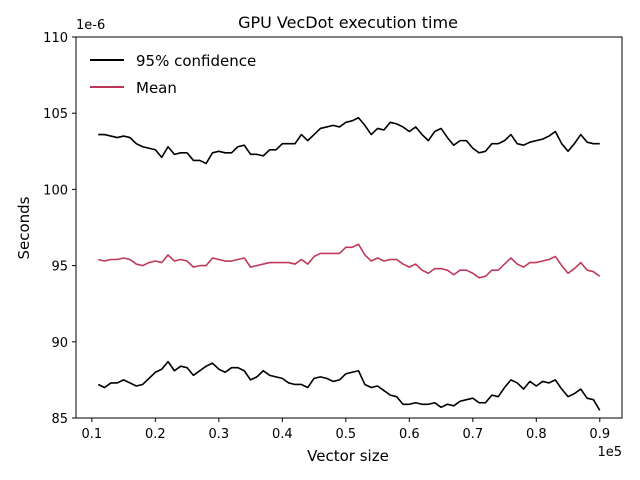 The width and height of the screenshot is (640, 480). What do you see at coordinates (349, 140) in the screenshot?
I see `series-line-upper-confidence` at bounding box center [349, 140].